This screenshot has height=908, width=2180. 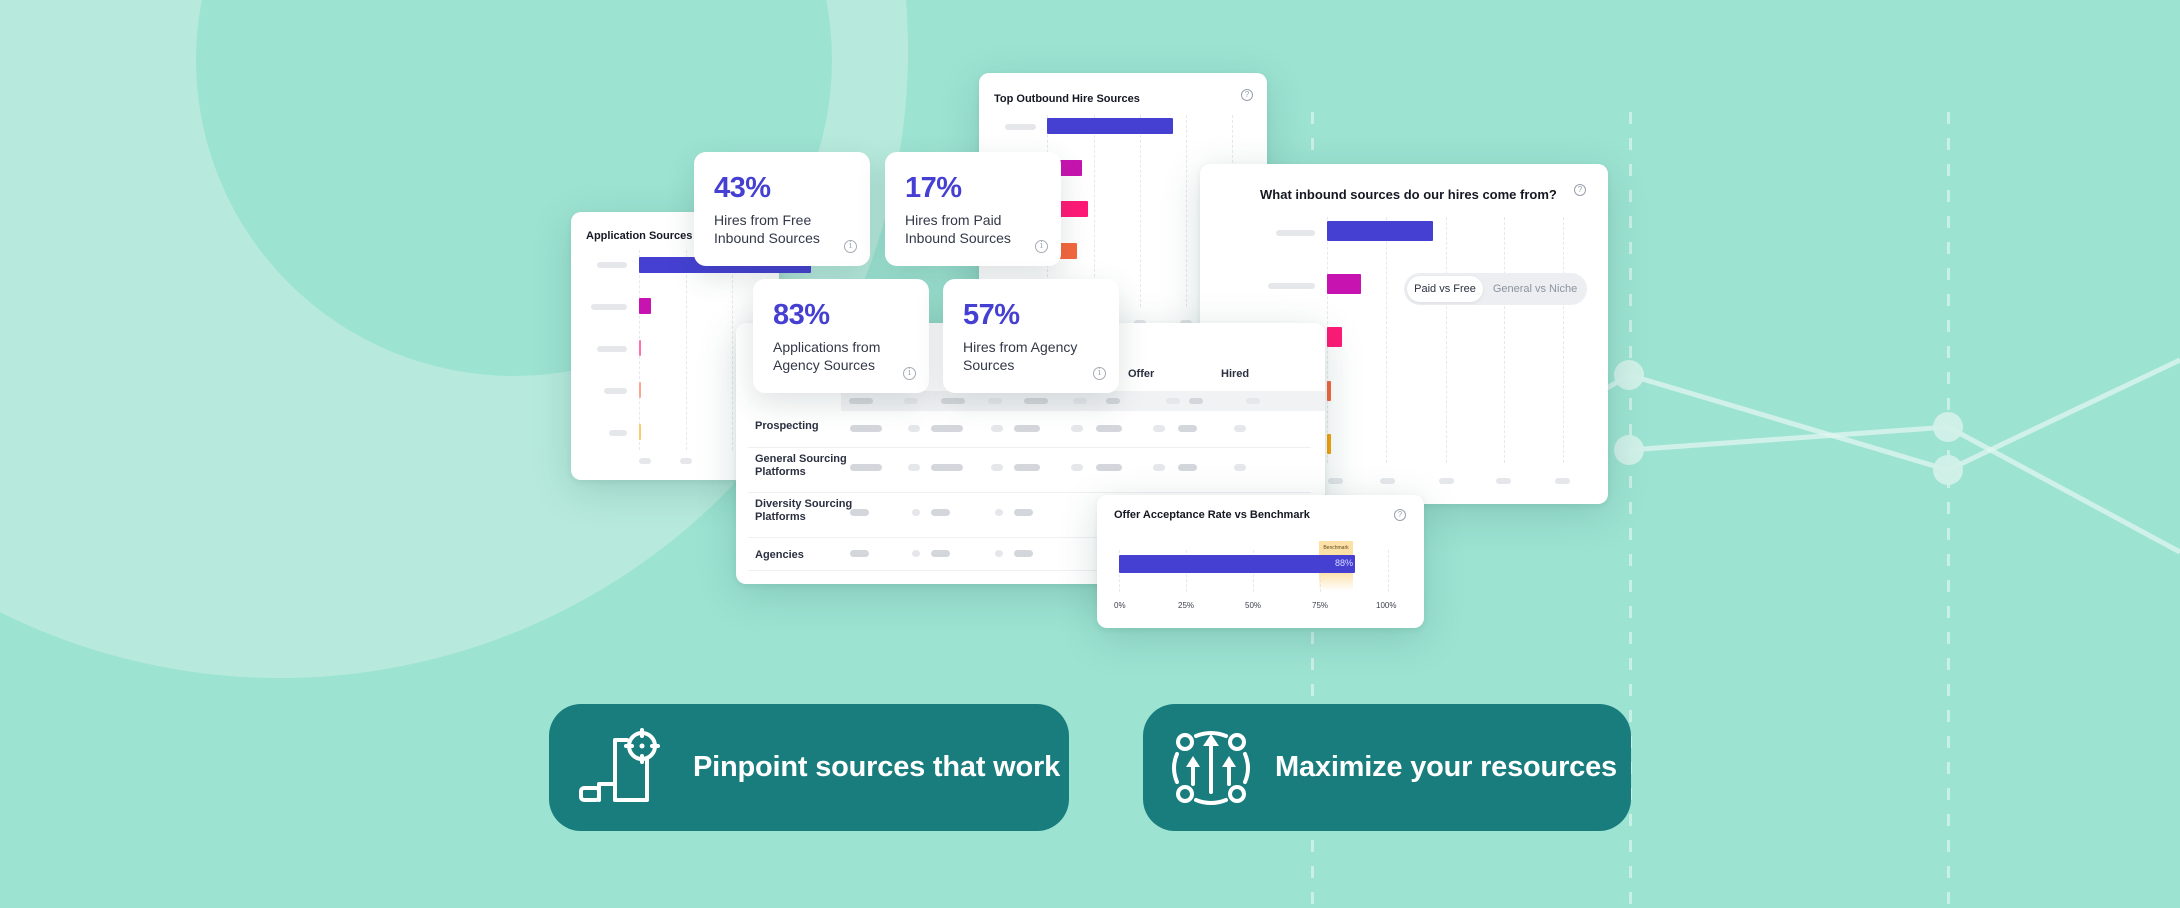 I want to click on stat-card-agency-hires: 57% Hires from Agency Sources i, so click(x=1031, y=336).